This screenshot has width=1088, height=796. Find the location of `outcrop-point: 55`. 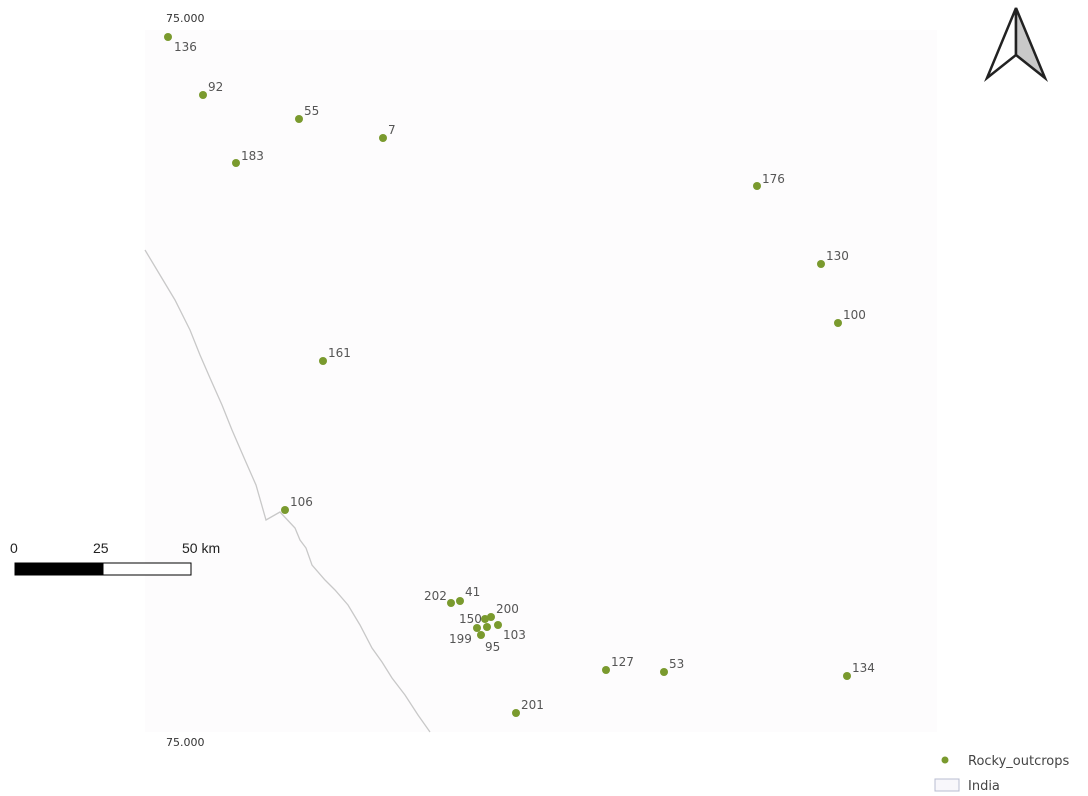

outcrop-point: 55 is located at coordinates (307, 113).